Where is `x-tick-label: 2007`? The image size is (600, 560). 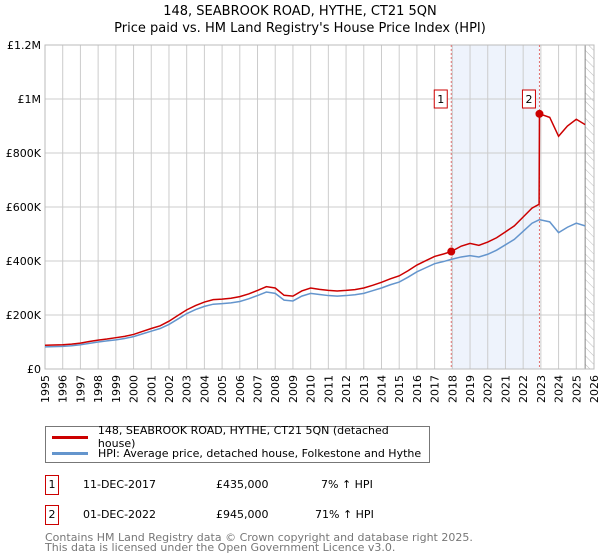 x-tick-label: 2007 is located at coordinates (258, 389).